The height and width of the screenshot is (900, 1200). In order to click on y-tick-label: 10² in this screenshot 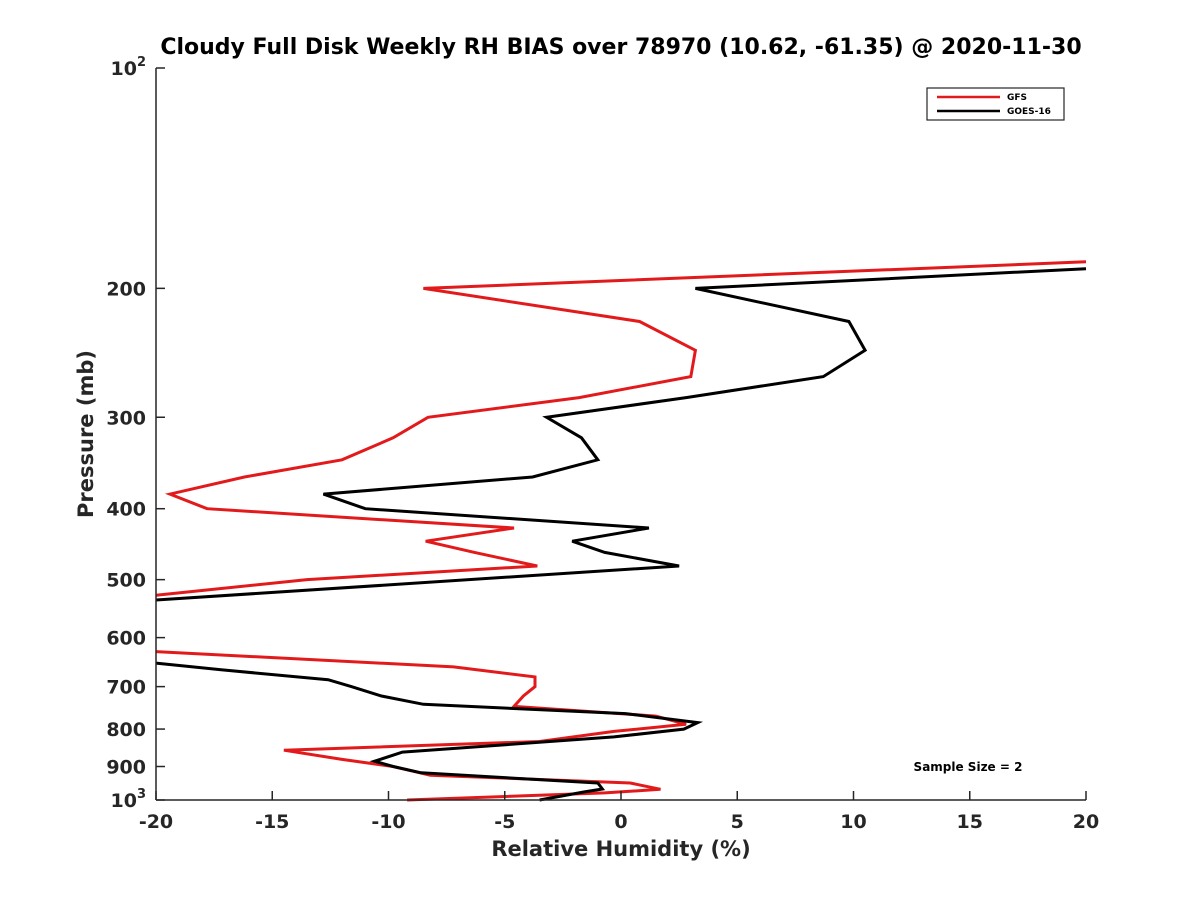, I will do `click(129, 67)`.